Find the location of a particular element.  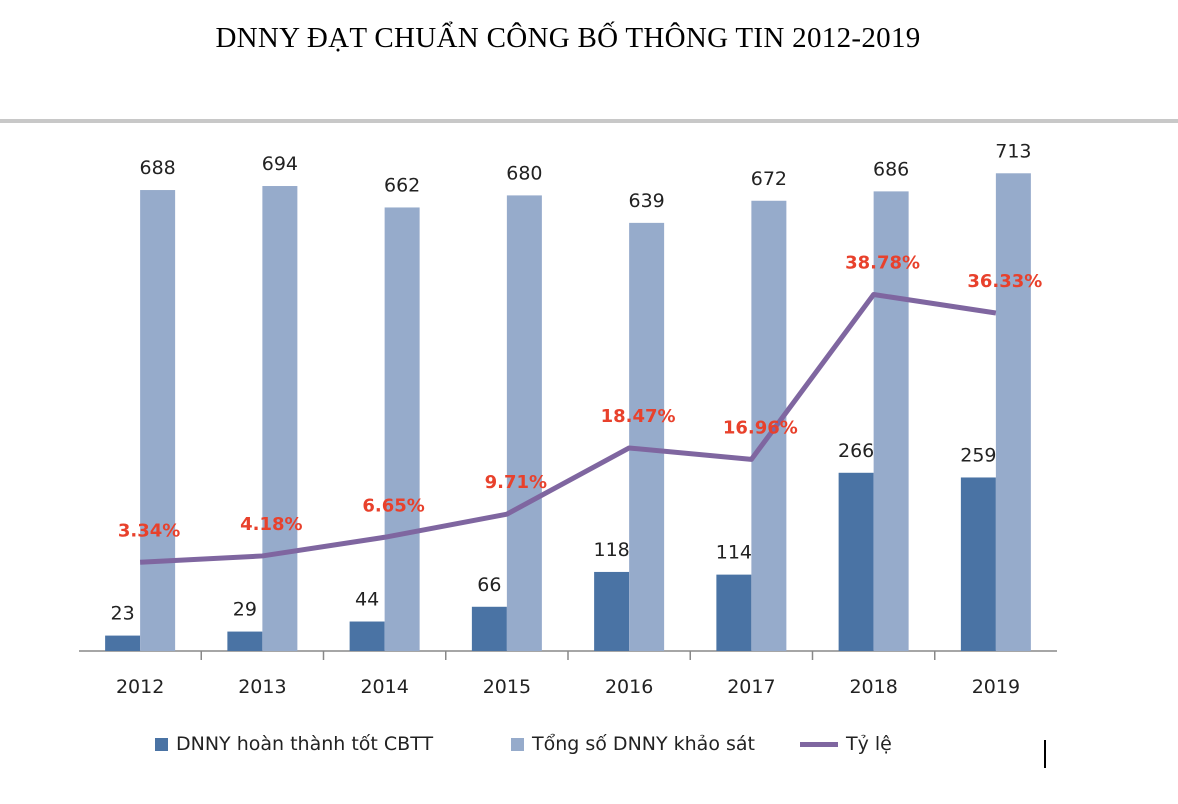

divider is located at coordinates (589, 121).